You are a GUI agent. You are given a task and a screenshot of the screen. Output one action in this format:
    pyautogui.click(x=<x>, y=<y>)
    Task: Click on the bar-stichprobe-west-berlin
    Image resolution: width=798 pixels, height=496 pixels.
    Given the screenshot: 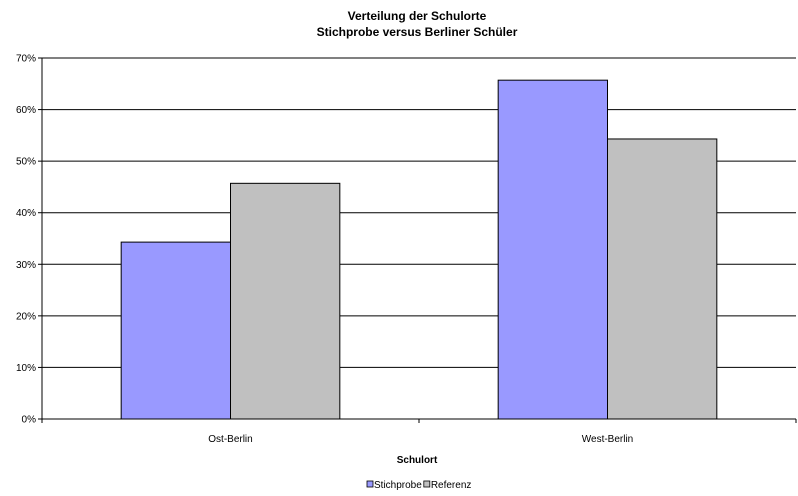 What is the action you would take?
    pyautogui.click(x=553, y=249)
    